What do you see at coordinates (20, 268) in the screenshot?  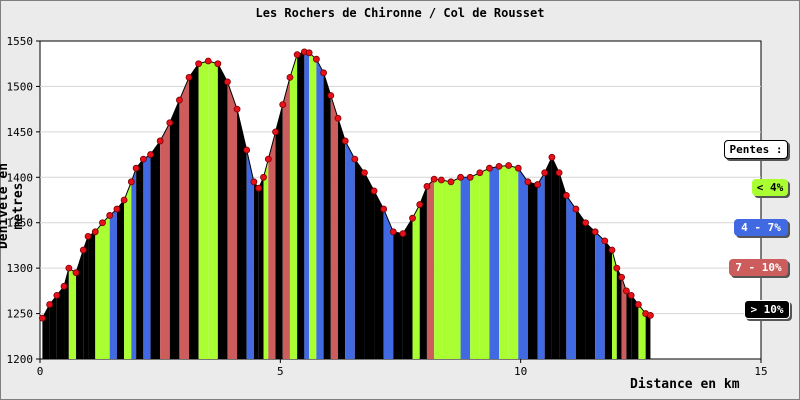 I see `y-tick-label: 1300` at bounding box center [20, 268].